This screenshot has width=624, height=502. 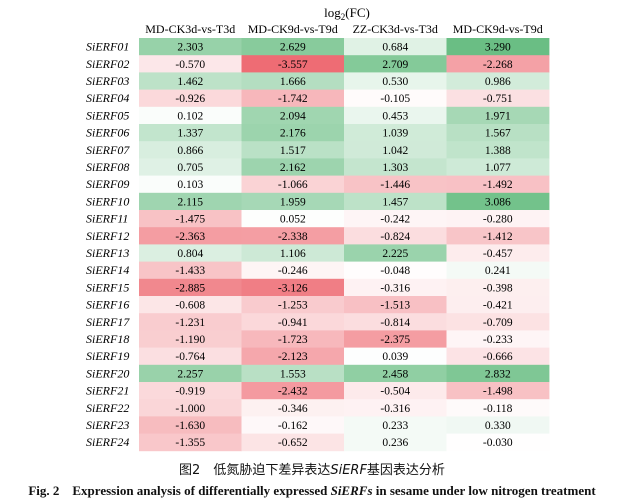 I want to click on row-label: SiERF19, so click(x=107, y=356).